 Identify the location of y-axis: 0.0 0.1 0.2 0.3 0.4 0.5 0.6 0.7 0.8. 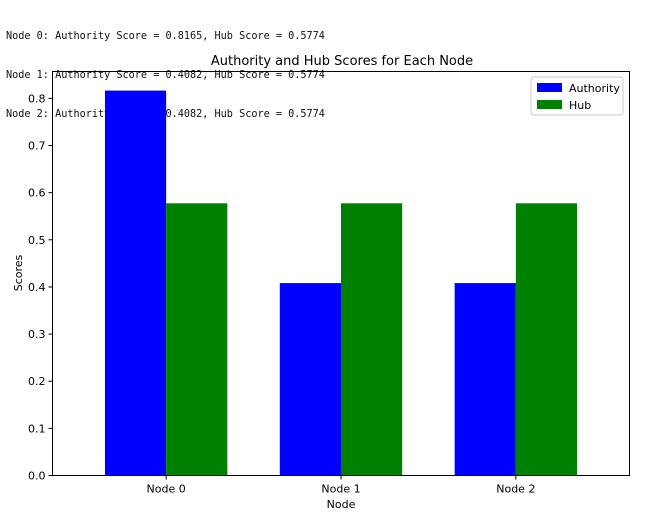
(40, 287).